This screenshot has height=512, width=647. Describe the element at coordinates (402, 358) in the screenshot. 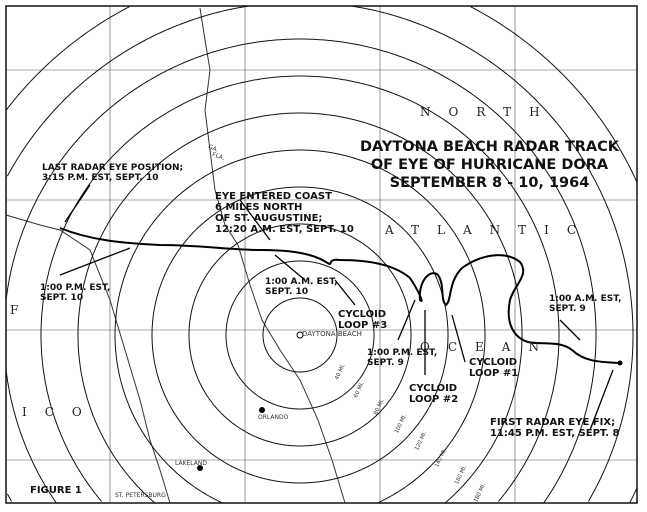

I see `label-1pm-sept9: 1:00 P.M. EST, SEPT. 9` at that location.